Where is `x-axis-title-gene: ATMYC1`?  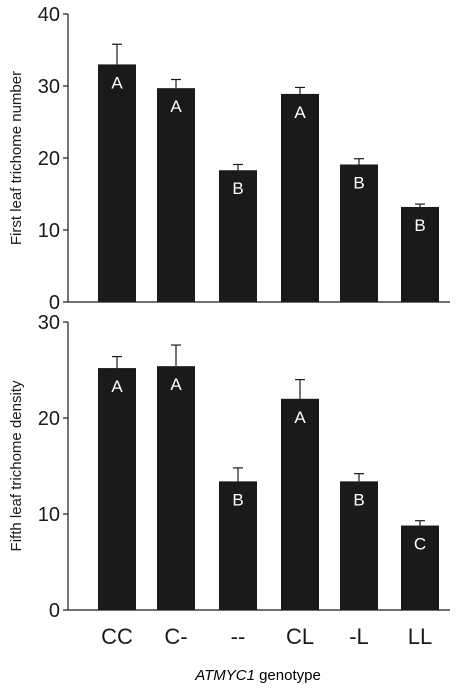 x-axis-title-gene: ATMYC1 is located at coordinates (224, 675).